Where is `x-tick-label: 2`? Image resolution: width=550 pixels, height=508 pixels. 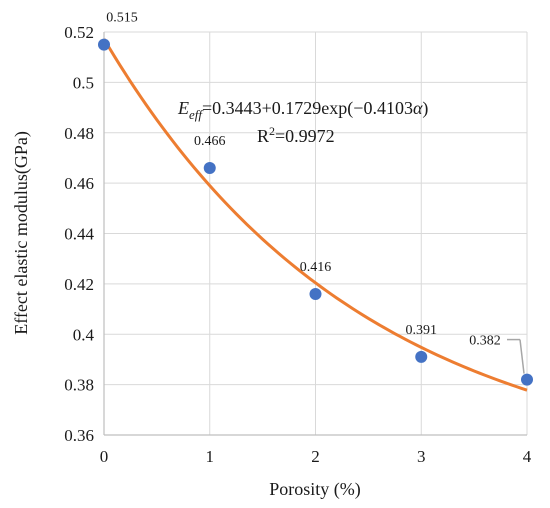 x-tick-label: 2 is located at coordinates (315, 456).